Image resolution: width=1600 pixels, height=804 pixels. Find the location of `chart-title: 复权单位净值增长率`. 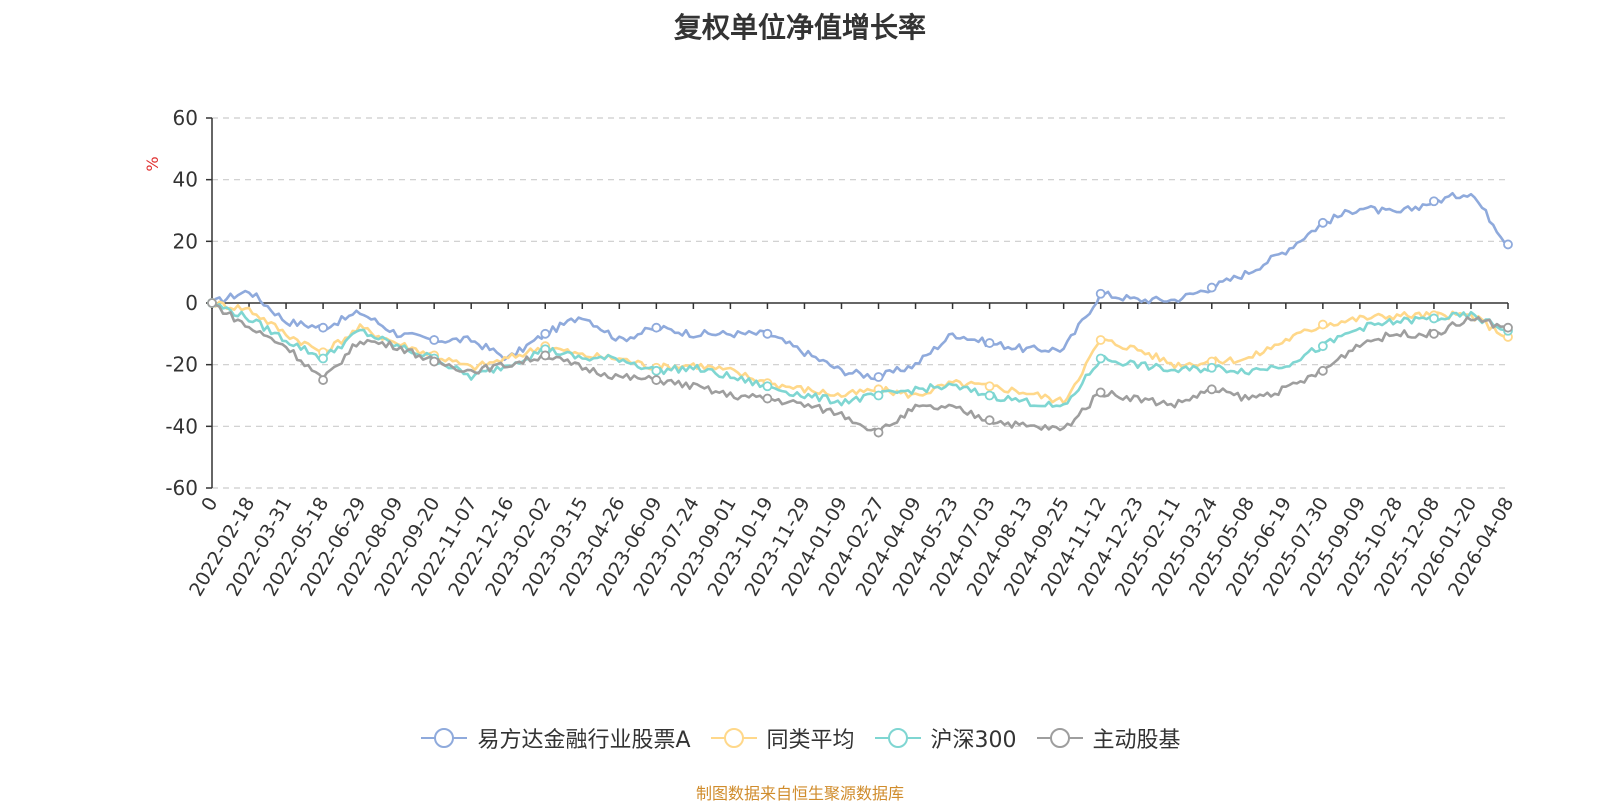

chart-title: 复权单位净值增长率 is located at coordinates (799, 27).